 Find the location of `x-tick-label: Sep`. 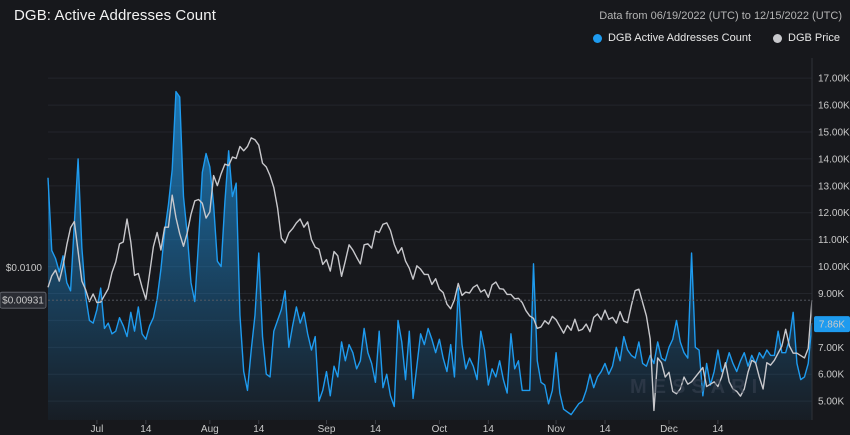

x-tick-label: Sep is located at coordinates (327, 429).